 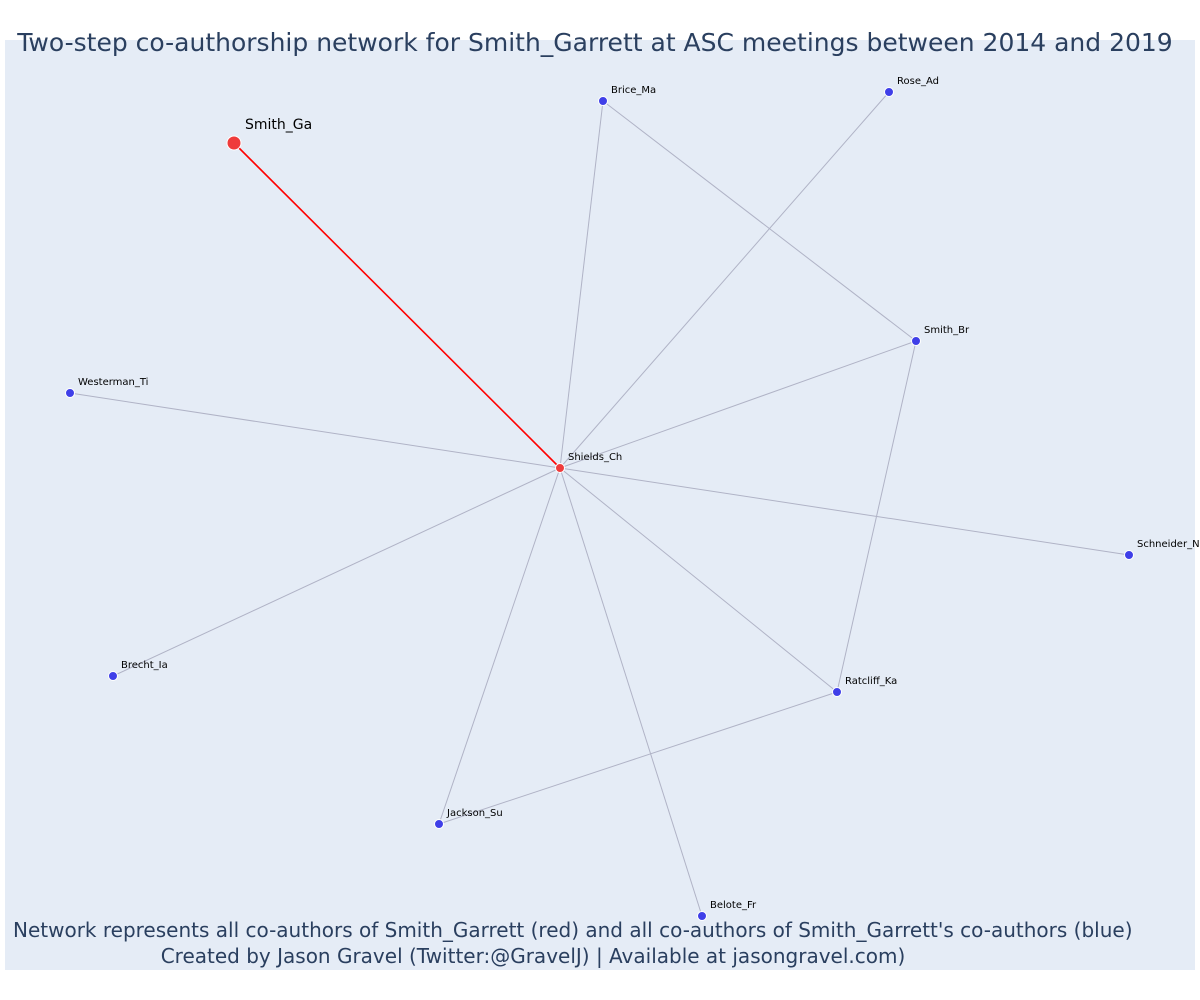 I want to click on node-Westerman_Ti, so click(x=70, y=393).